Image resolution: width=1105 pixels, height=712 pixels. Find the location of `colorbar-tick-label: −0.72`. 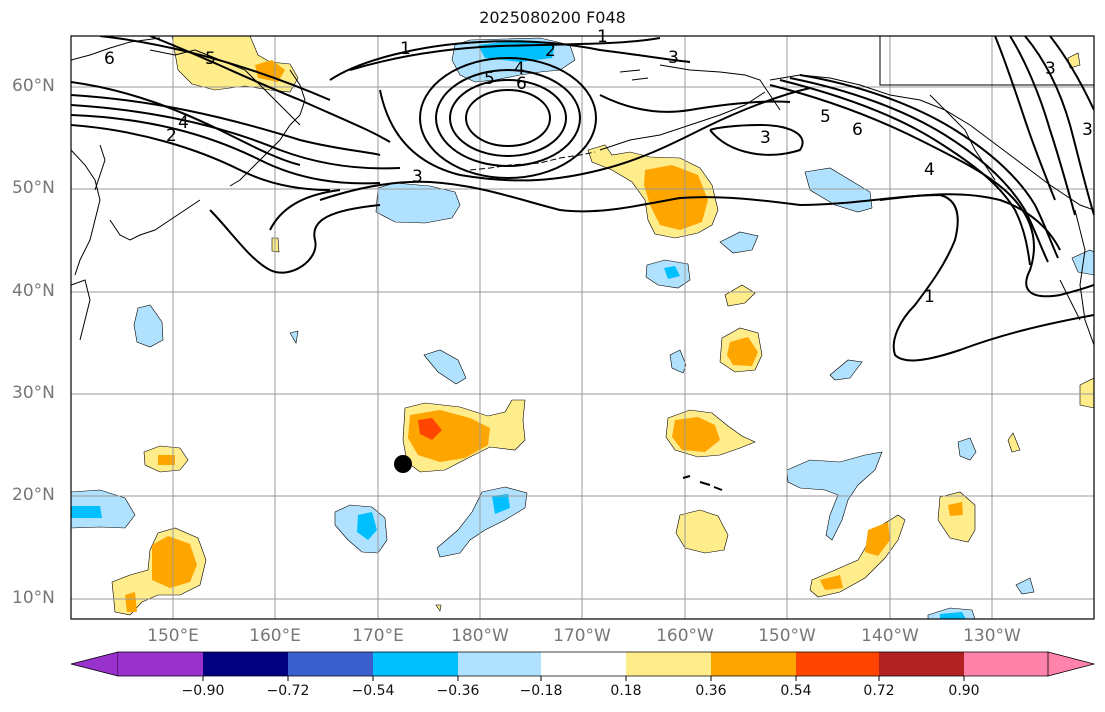

colorbar-tick-label: −0.72 is located at coordinates (288, 691).